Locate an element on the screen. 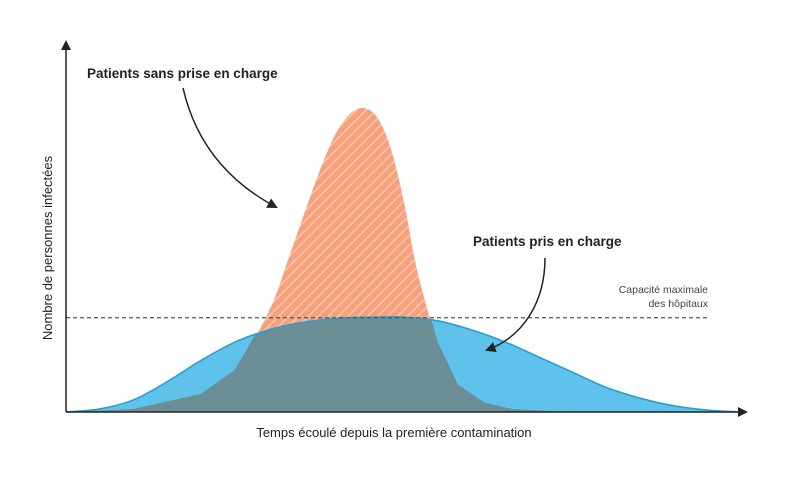  y-axis-arrow-icon is located at coordinates (66, 45).